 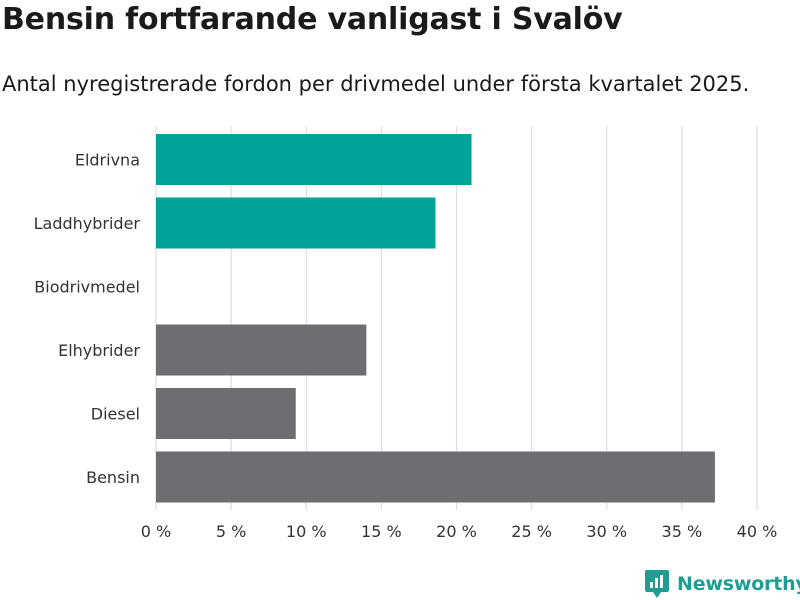 What do you see at coordinates (606, 531) in the screenshot?
I see `x-tick-label: 30 %` at bounding box center [606, 531].